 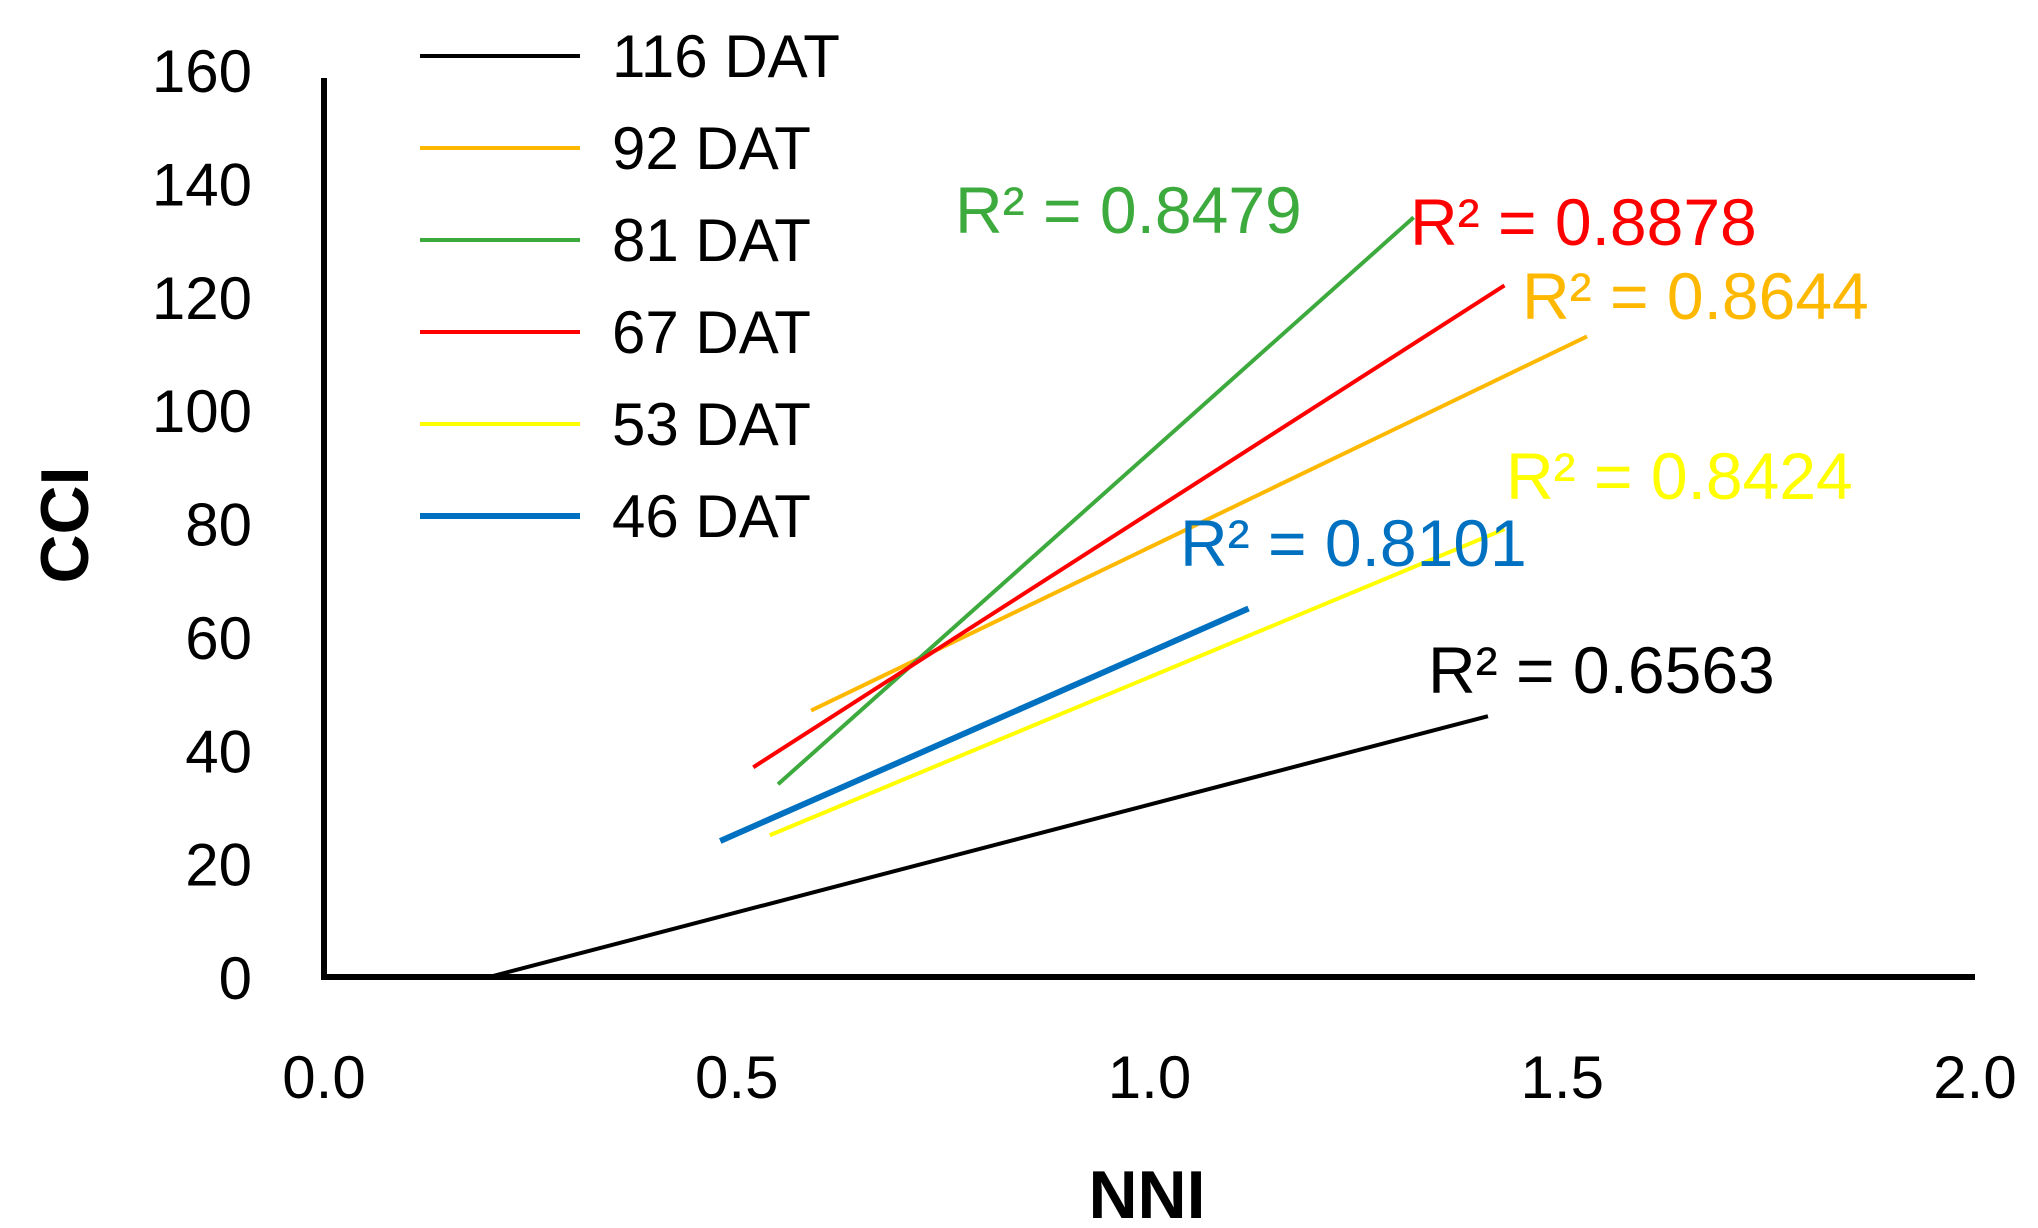 What do you see at coordinates (1146, 1192) in the screenshot?
I see `x-axis-title: NNI` at bounding box center [1146, 1192].